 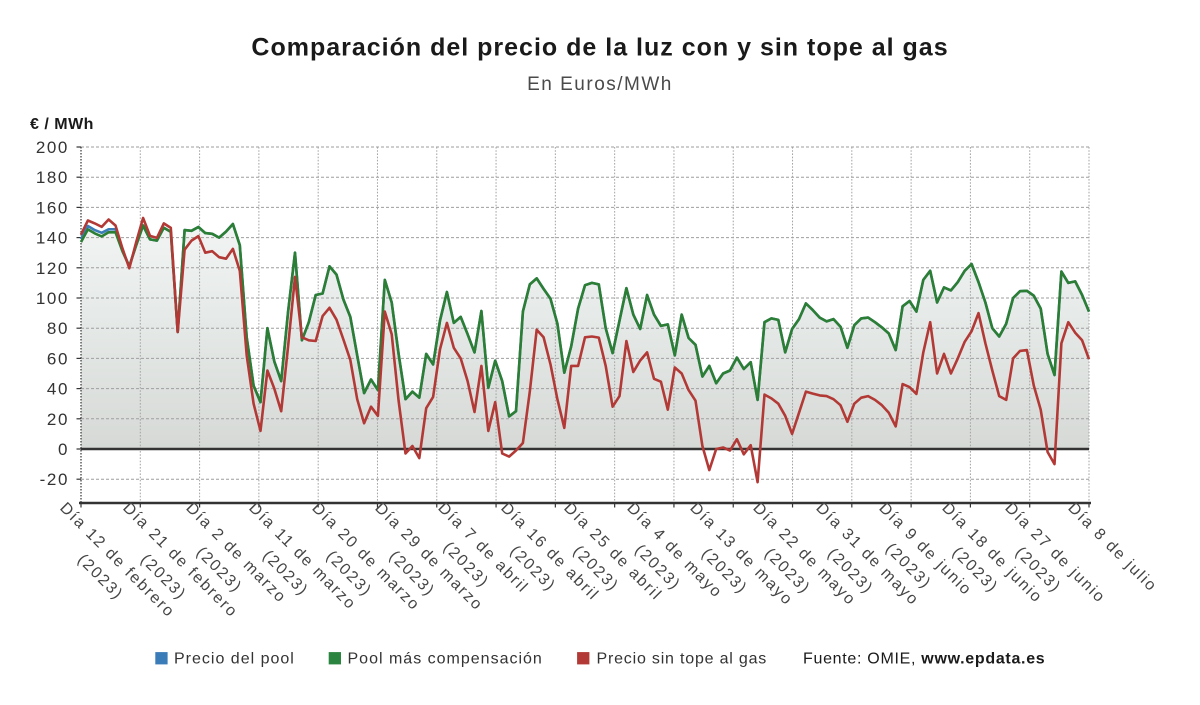 What do you see at coordinates (58, 328) in the screenshot?
I see `svg-text: 80` at bounding box center [58, 328].